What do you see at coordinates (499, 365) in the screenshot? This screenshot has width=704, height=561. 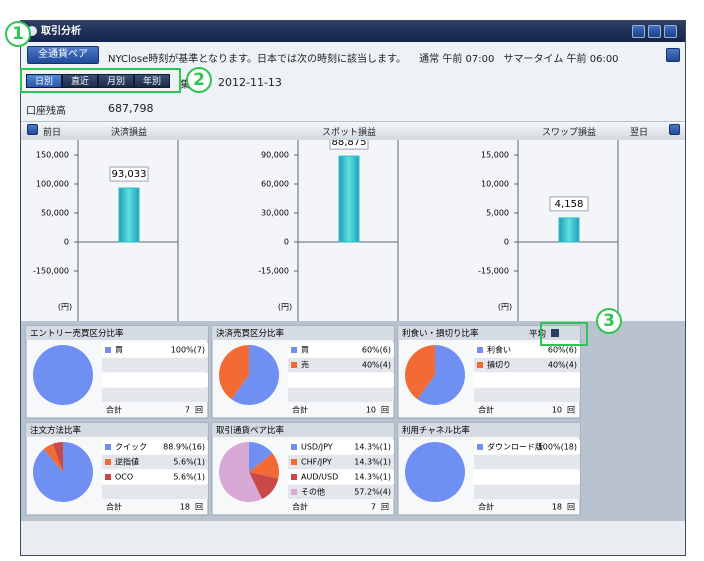 I see `legend-name: 損切り` at bounding box center [499, 365].